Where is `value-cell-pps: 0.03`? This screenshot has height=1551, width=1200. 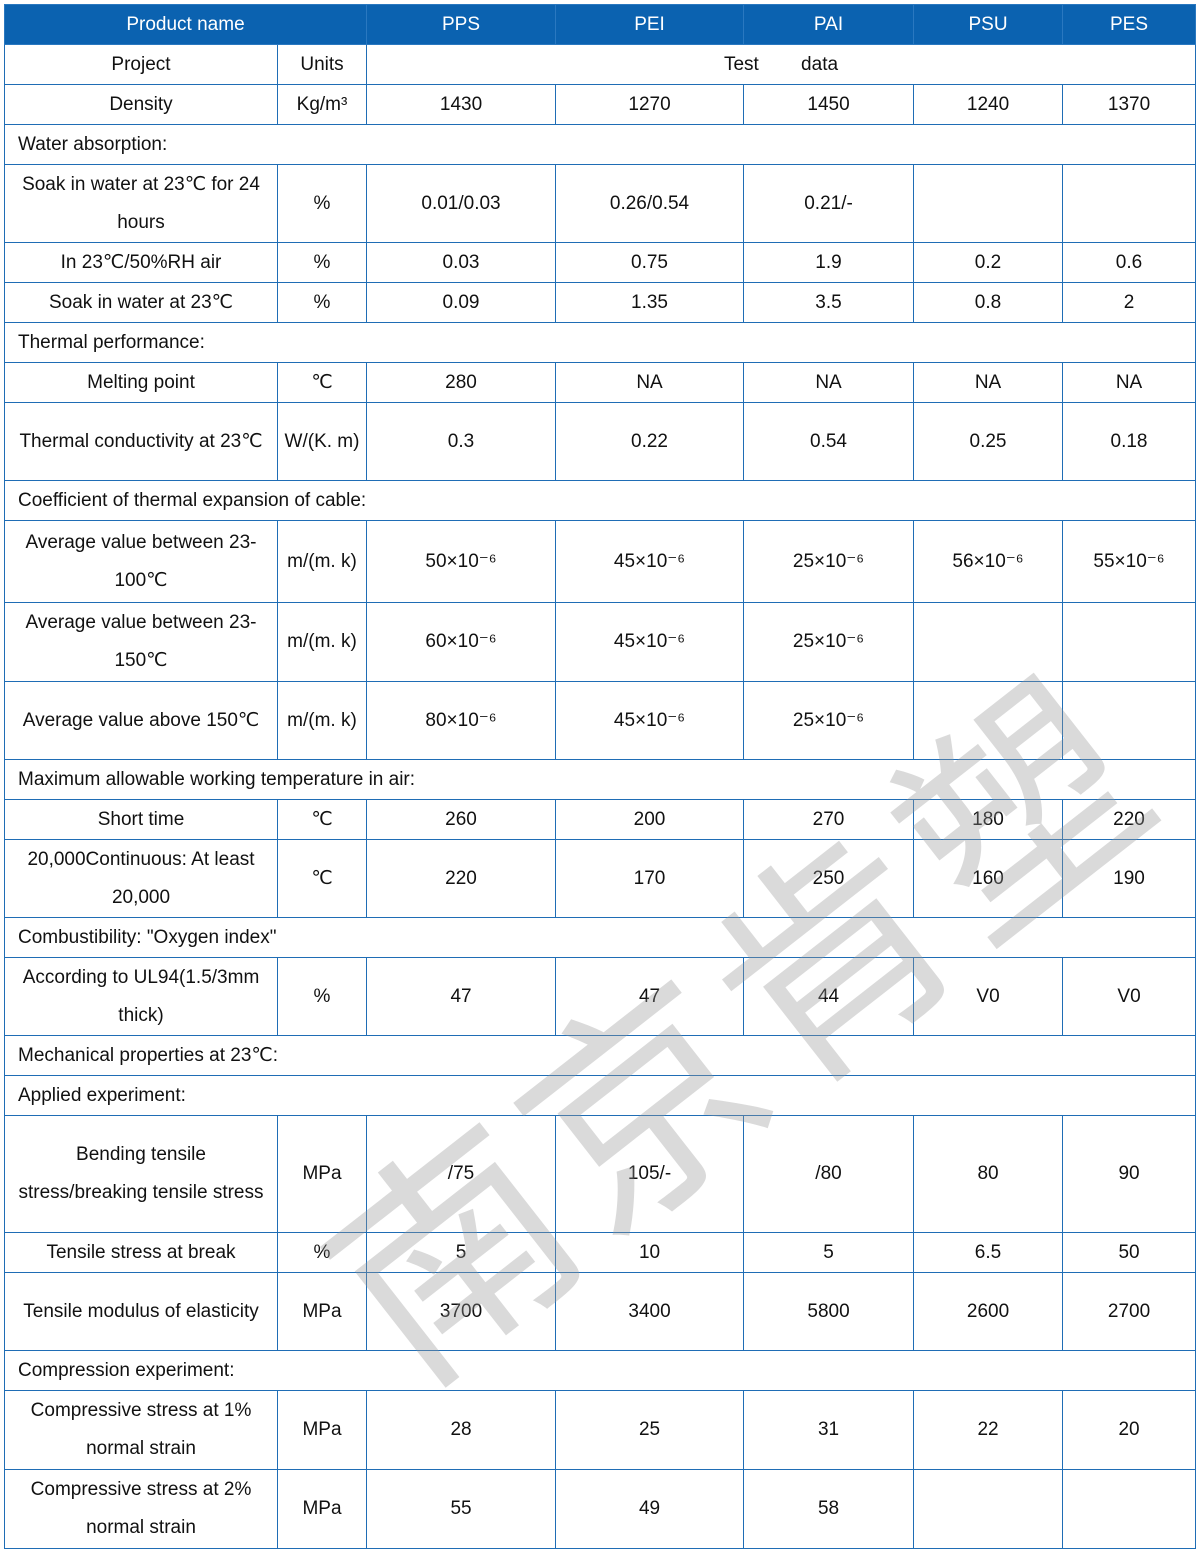
value-cell-pps: 0.03 is located at coordinates (461, 262).